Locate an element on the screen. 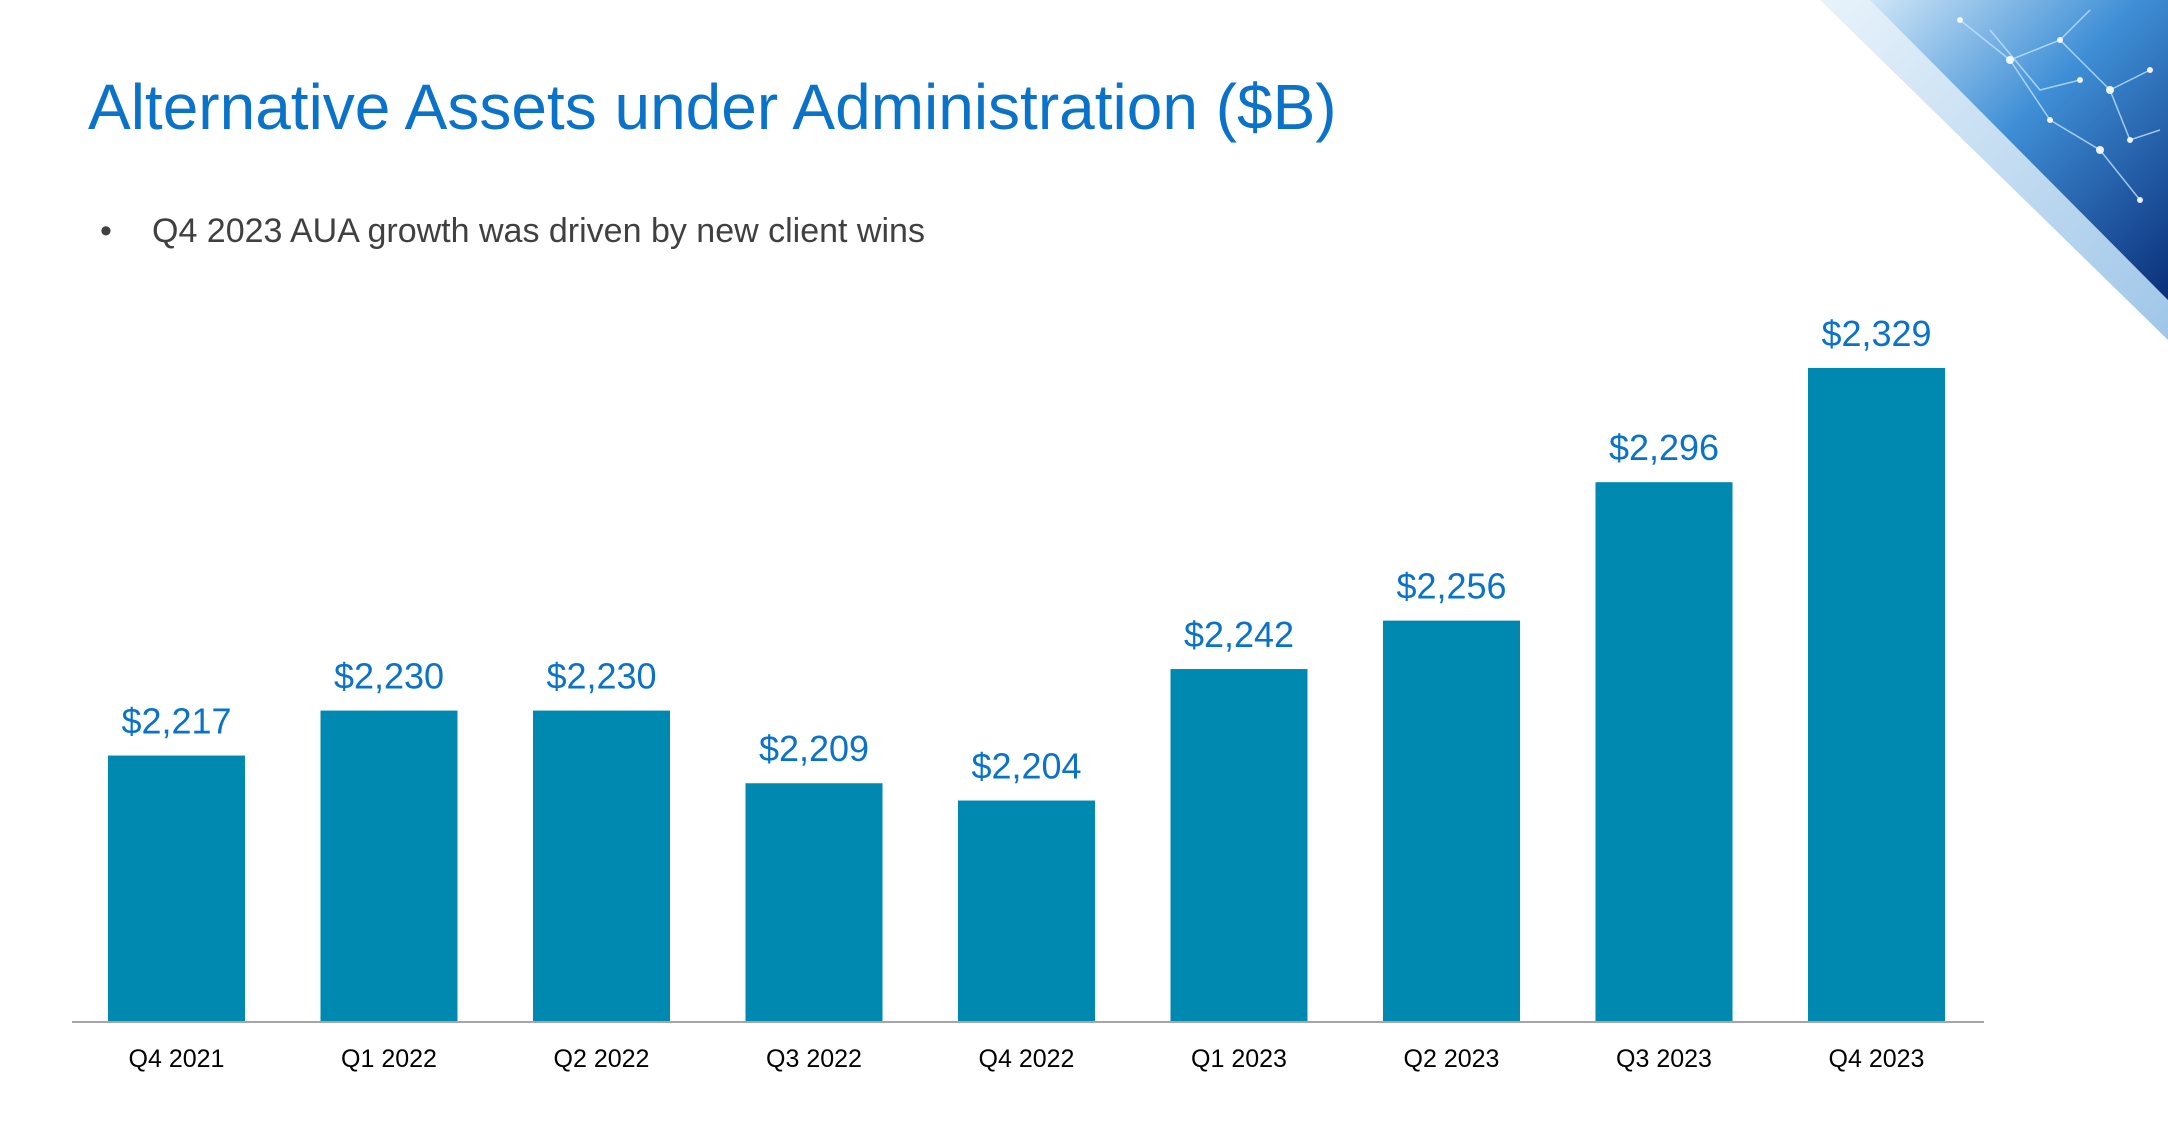  x-tick-label: Q4 2023 is located at coordinates (1877, 1059).